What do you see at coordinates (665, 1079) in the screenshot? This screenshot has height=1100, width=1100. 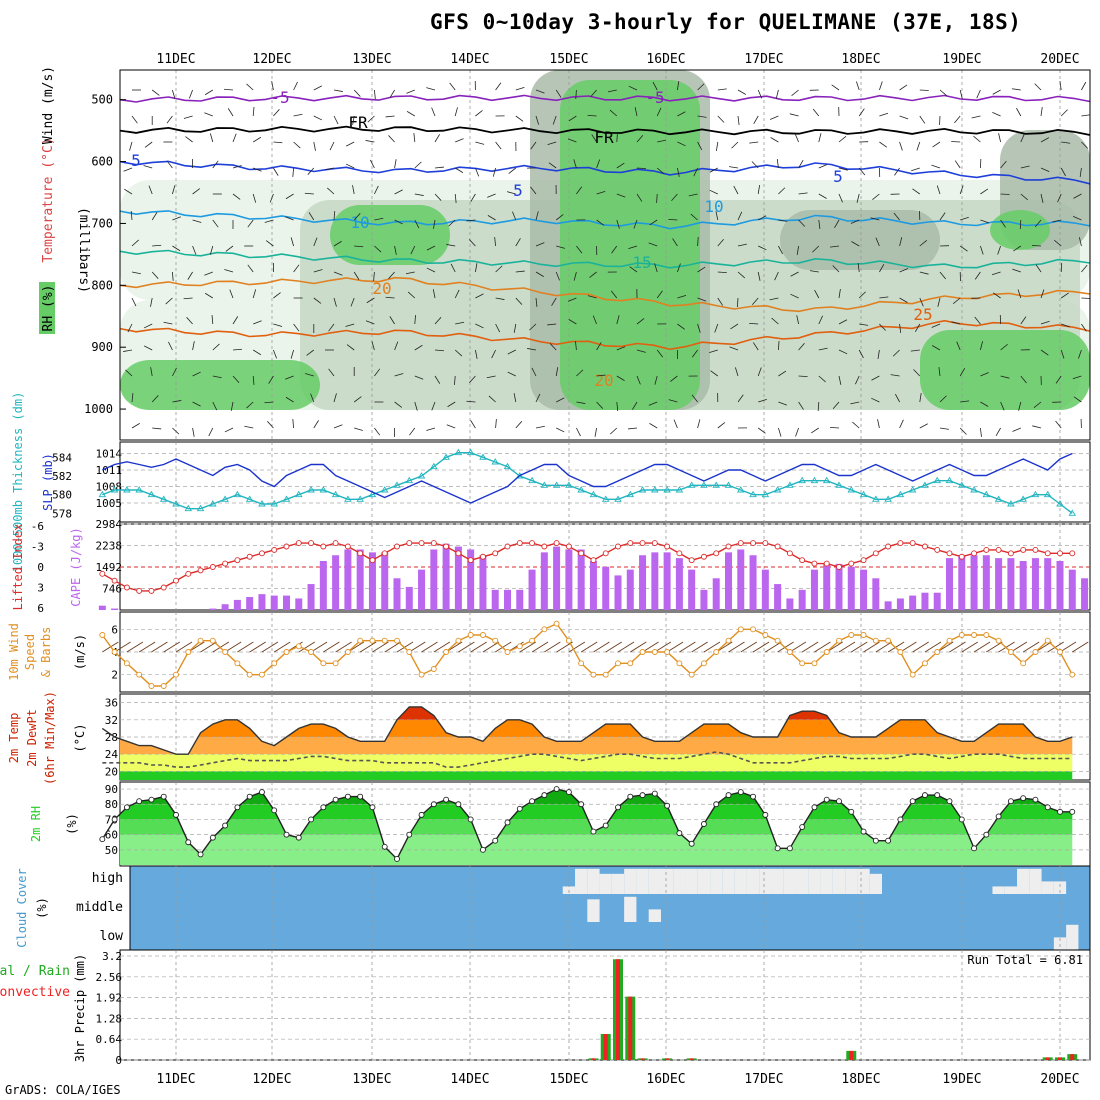 I see `day-tick-bottom: 16DEC` at bounding box center [665, 1079].